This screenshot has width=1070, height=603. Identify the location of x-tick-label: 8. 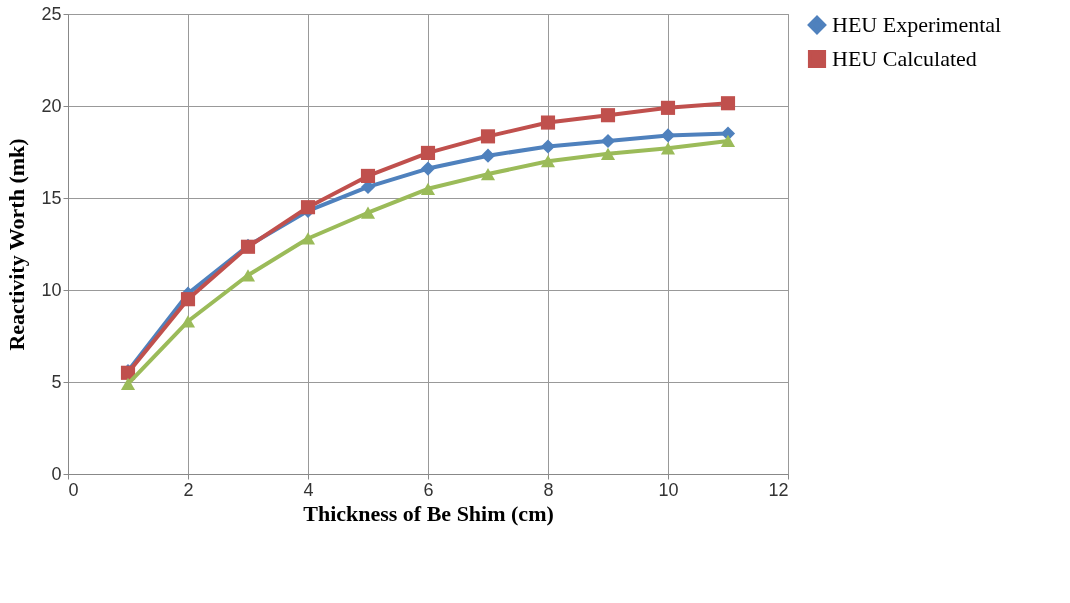
(548, 489).